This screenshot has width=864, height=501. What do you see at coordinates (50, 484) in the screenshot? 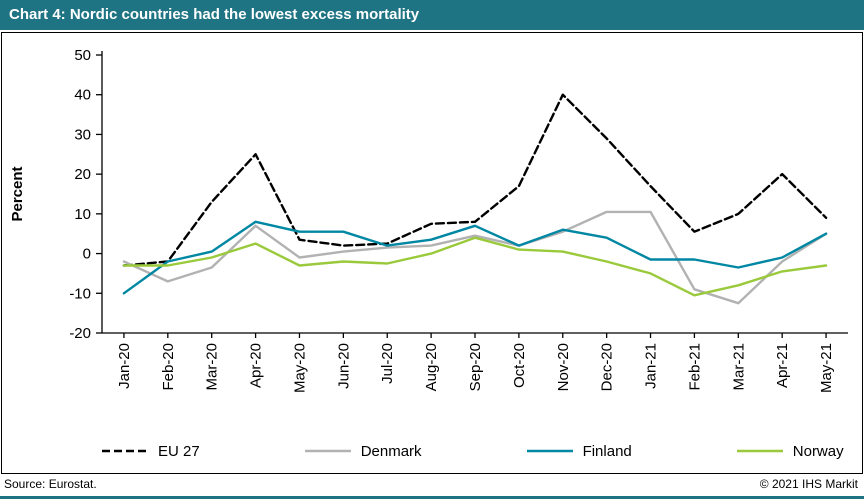
I see `source-text: Source: Eurostat.` at bounding box center [50, 484].